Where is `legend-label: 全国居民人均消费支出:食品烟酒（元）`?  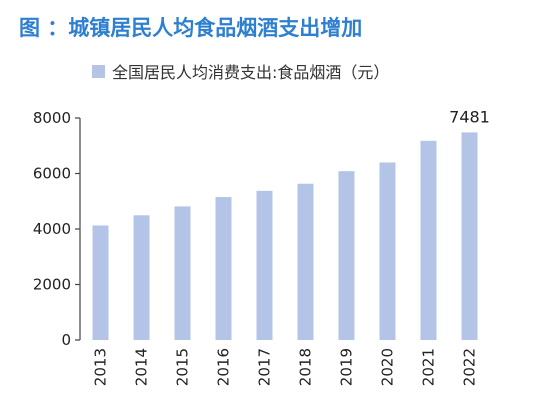 legend-label: 全国居民人均消费支出:食品烟酒（元） is located at coordinates (250, 72).